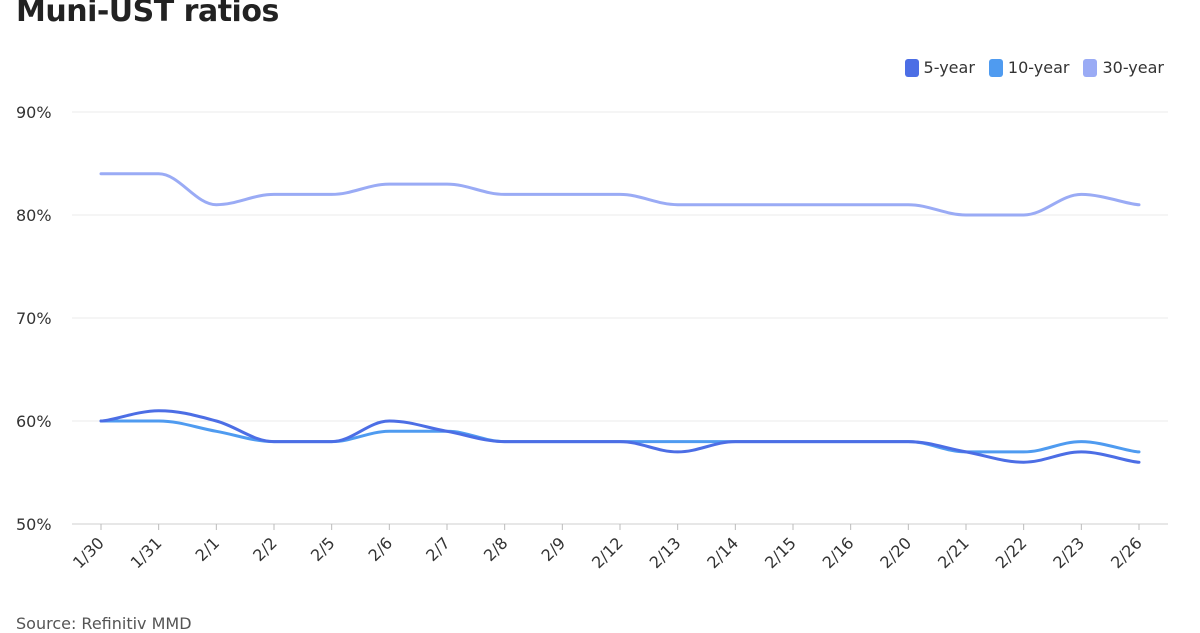 Image resolution: width=1200 pixels, height=633 pixels. I want to click on x-tick-label: 2/9, so click(554, 549).